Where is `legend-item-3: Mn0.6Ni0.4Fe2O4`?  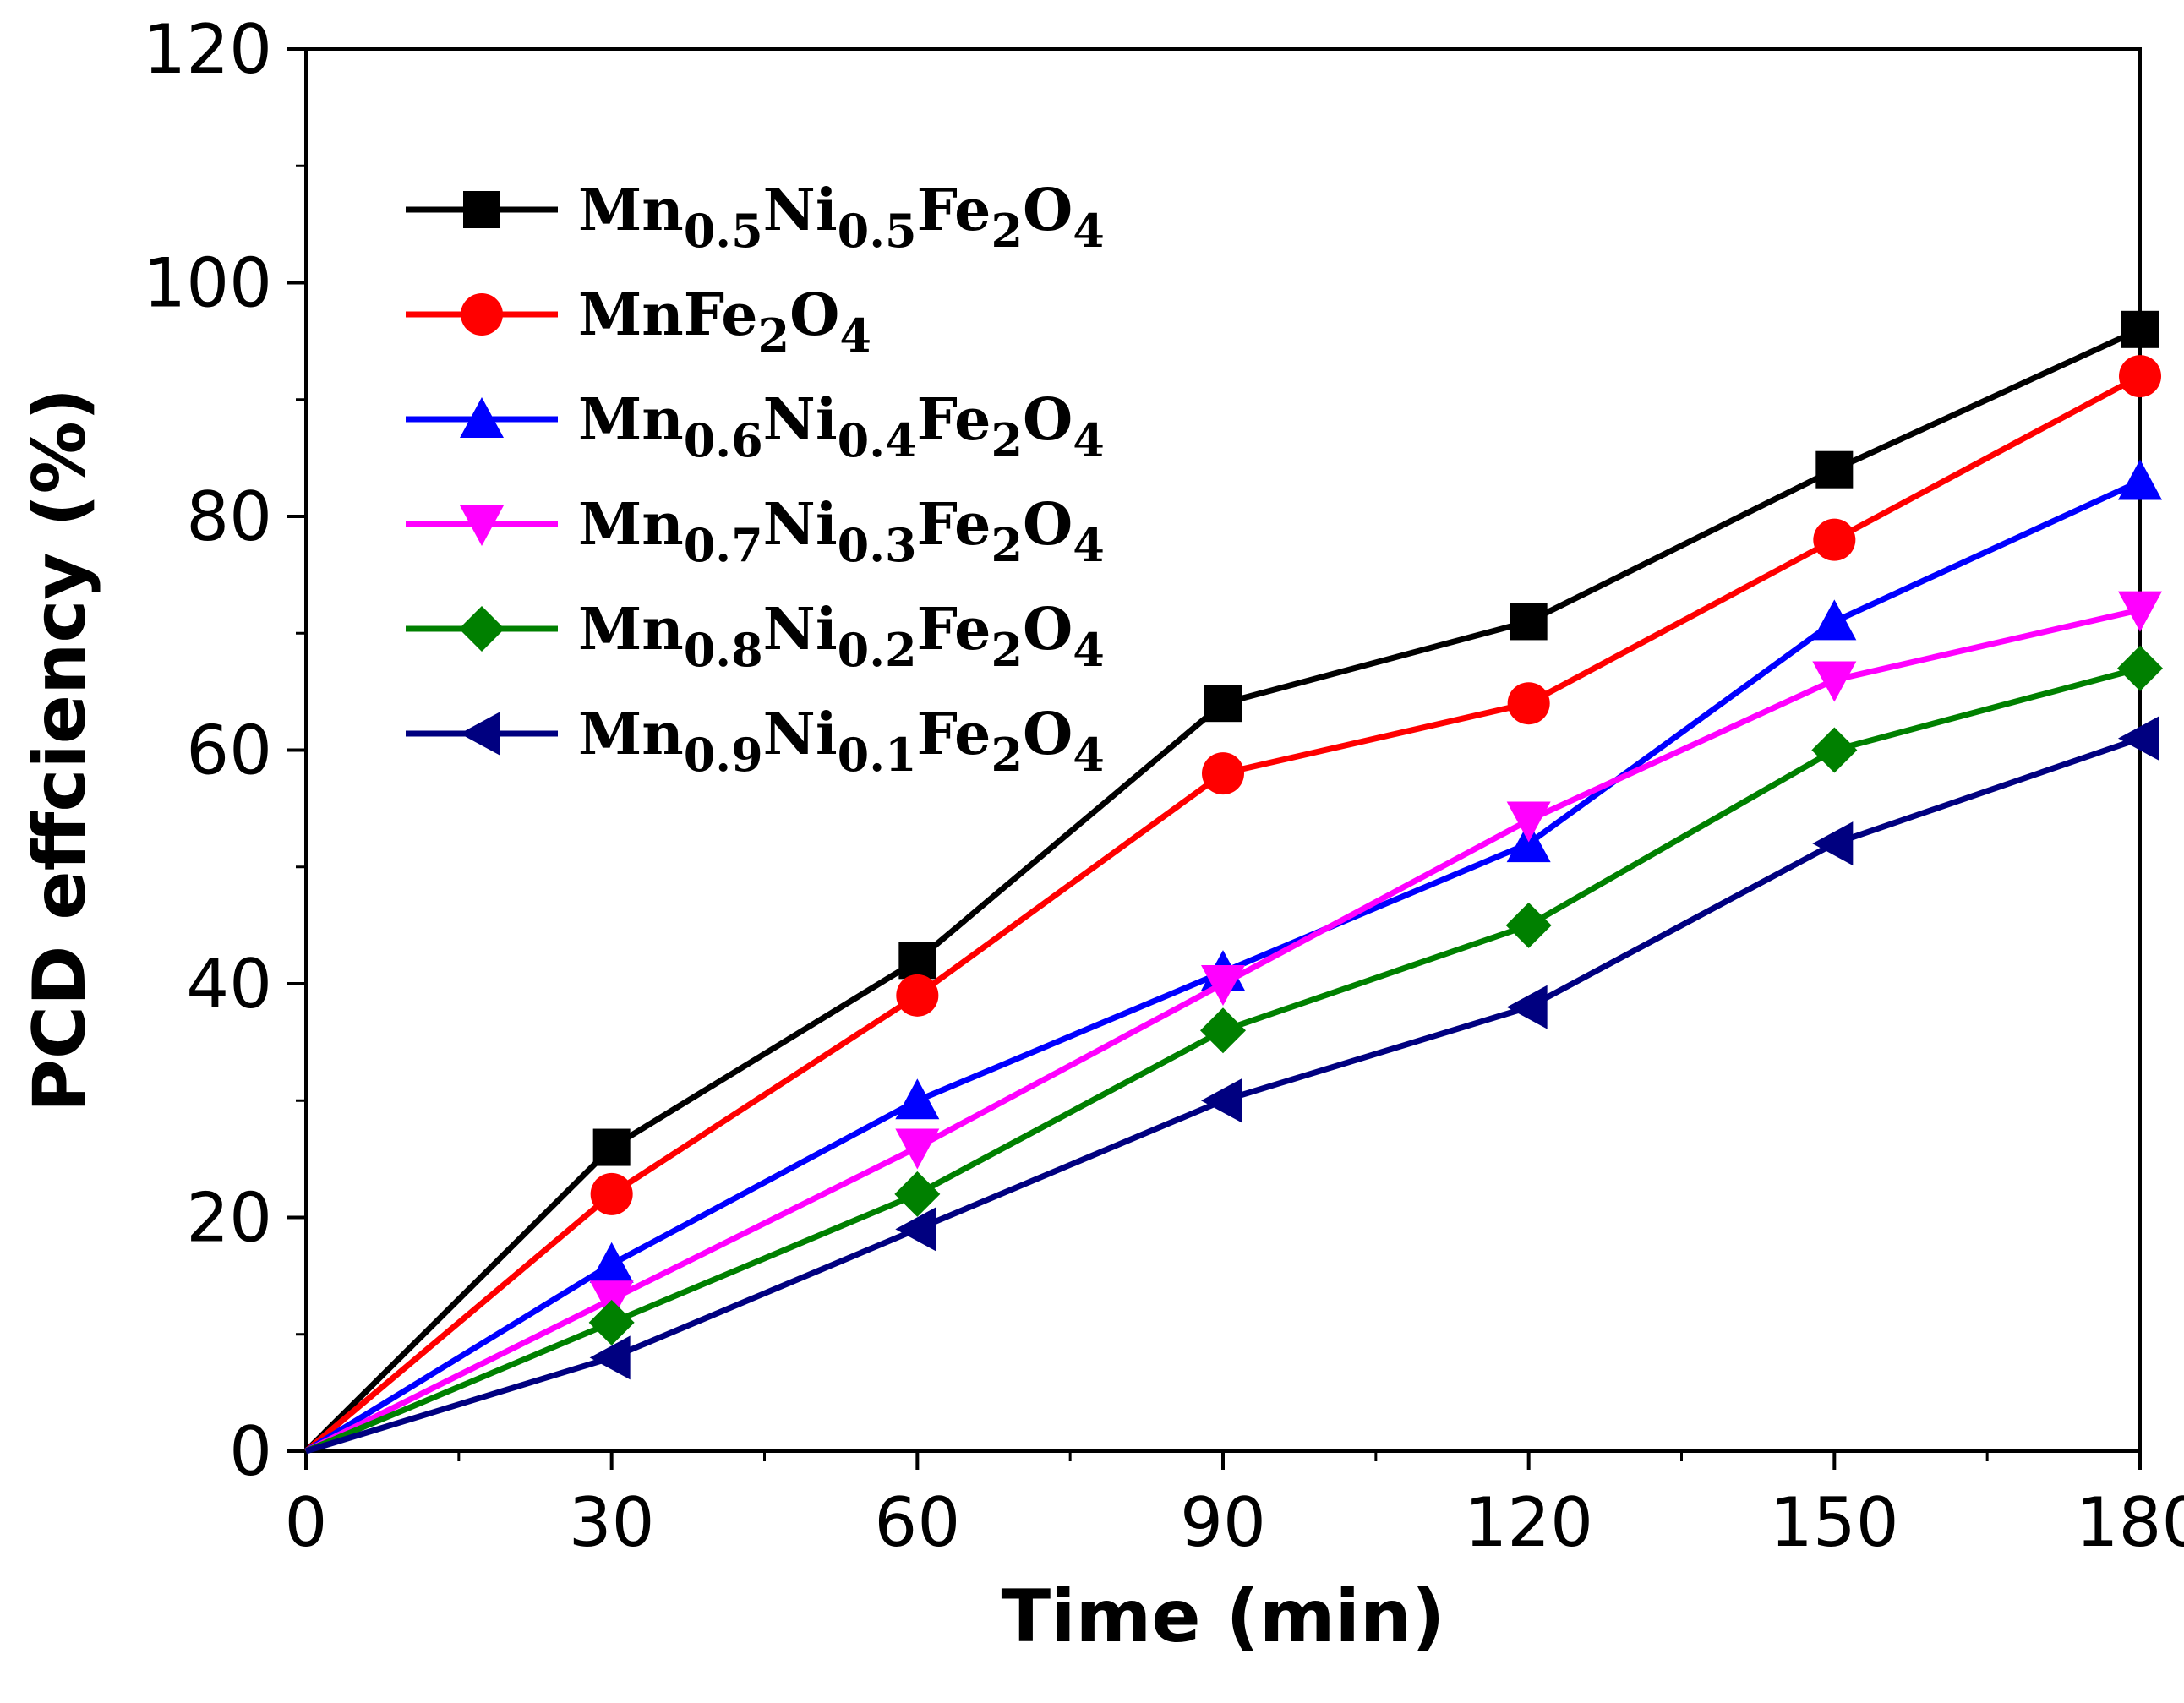
legend-item-3: Mn0.6Ni0.4Fe2O4 is located at coordinates (755, 427).